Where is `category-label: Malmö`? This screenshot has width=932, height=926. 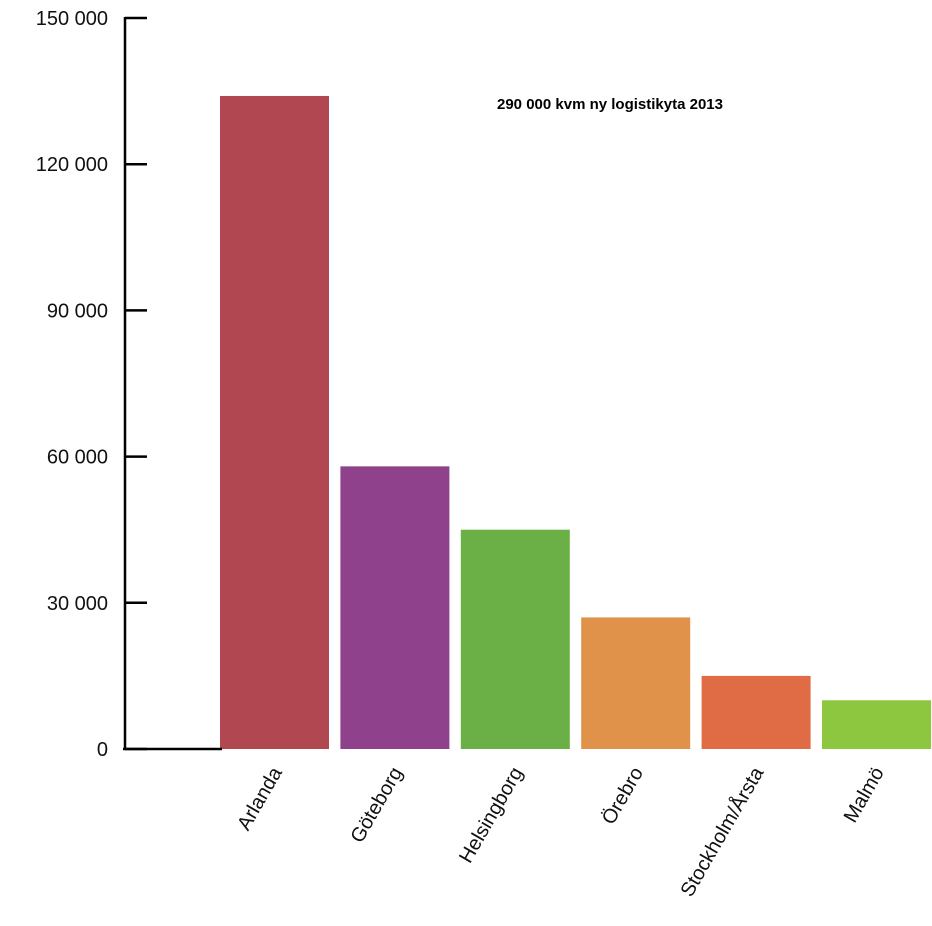
category-label: Malmö is located at coordinates (864, 795).